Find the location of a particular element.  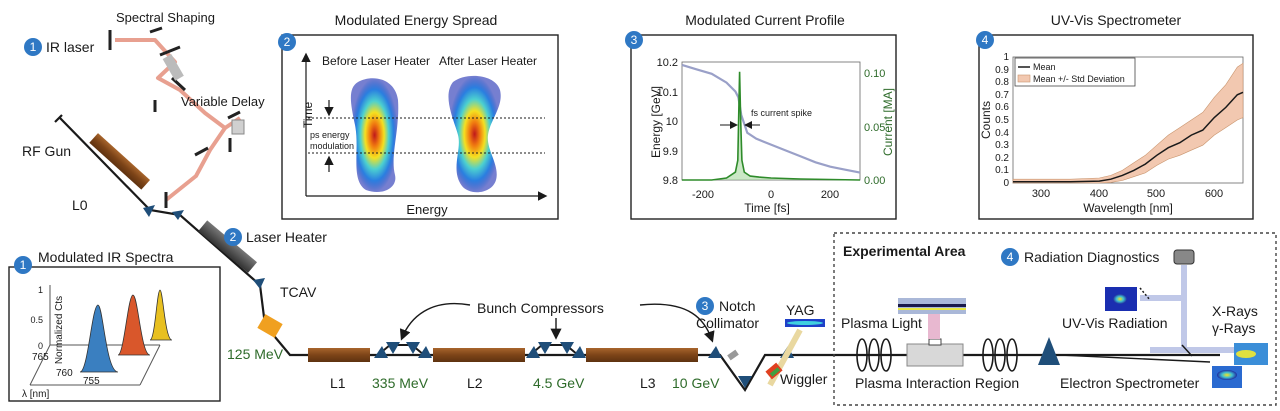

spectrometer-ytick: 0.9 is located at coordinates (1002, 70).